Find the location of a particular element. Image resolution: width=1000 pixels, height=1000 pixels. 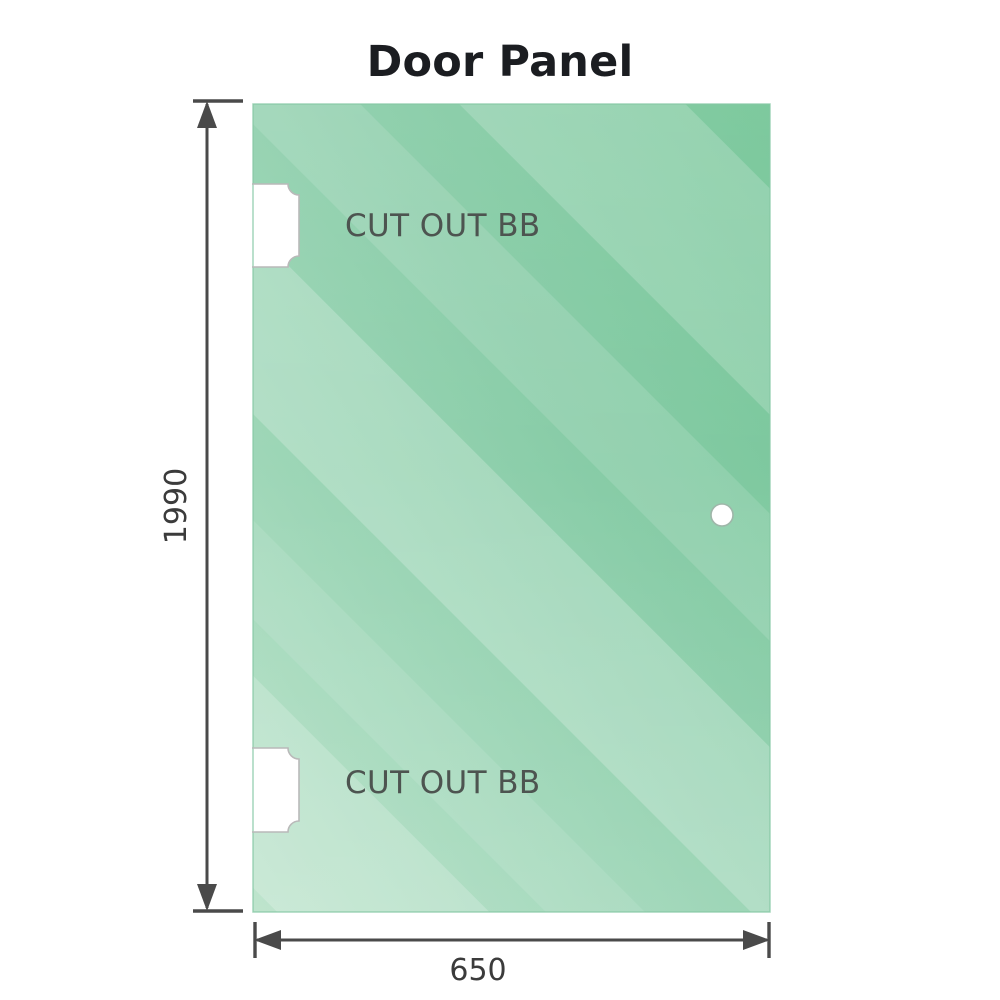

width-dimension is located at coordinates (512, 940).